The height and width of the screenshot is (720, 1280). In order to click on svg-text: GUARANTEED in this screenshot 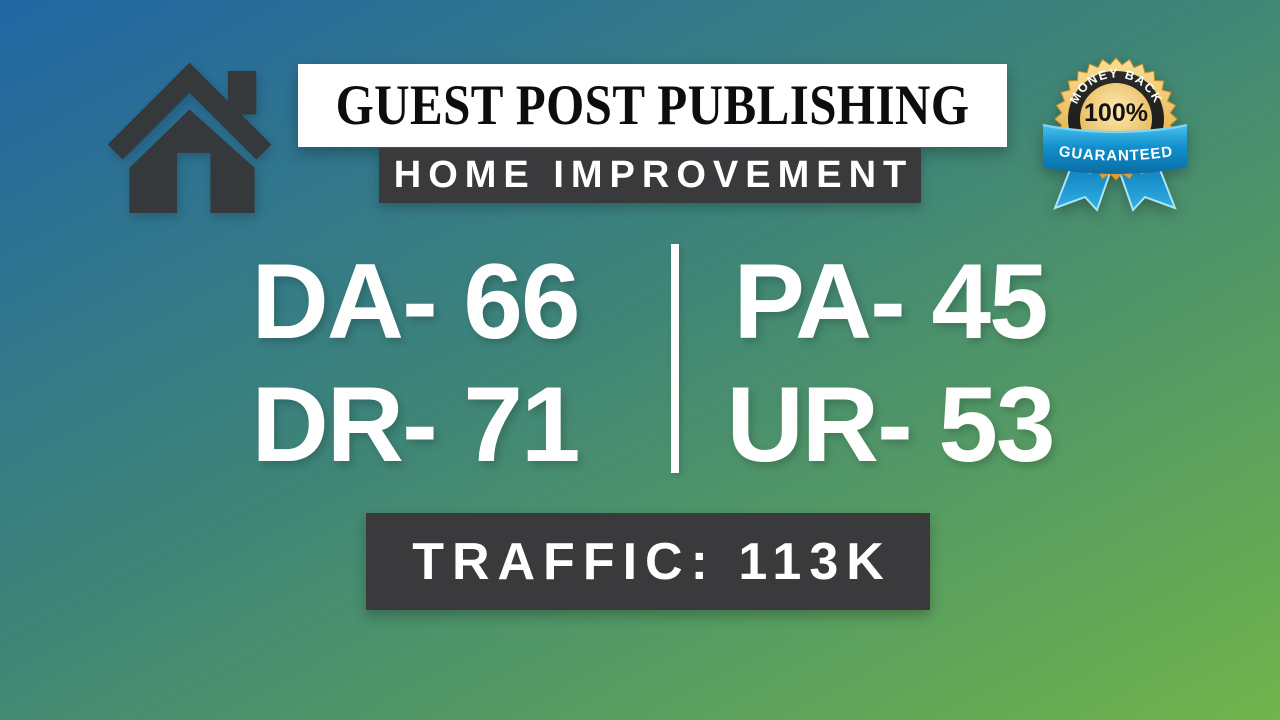, I will do `click(1116, 153)`.